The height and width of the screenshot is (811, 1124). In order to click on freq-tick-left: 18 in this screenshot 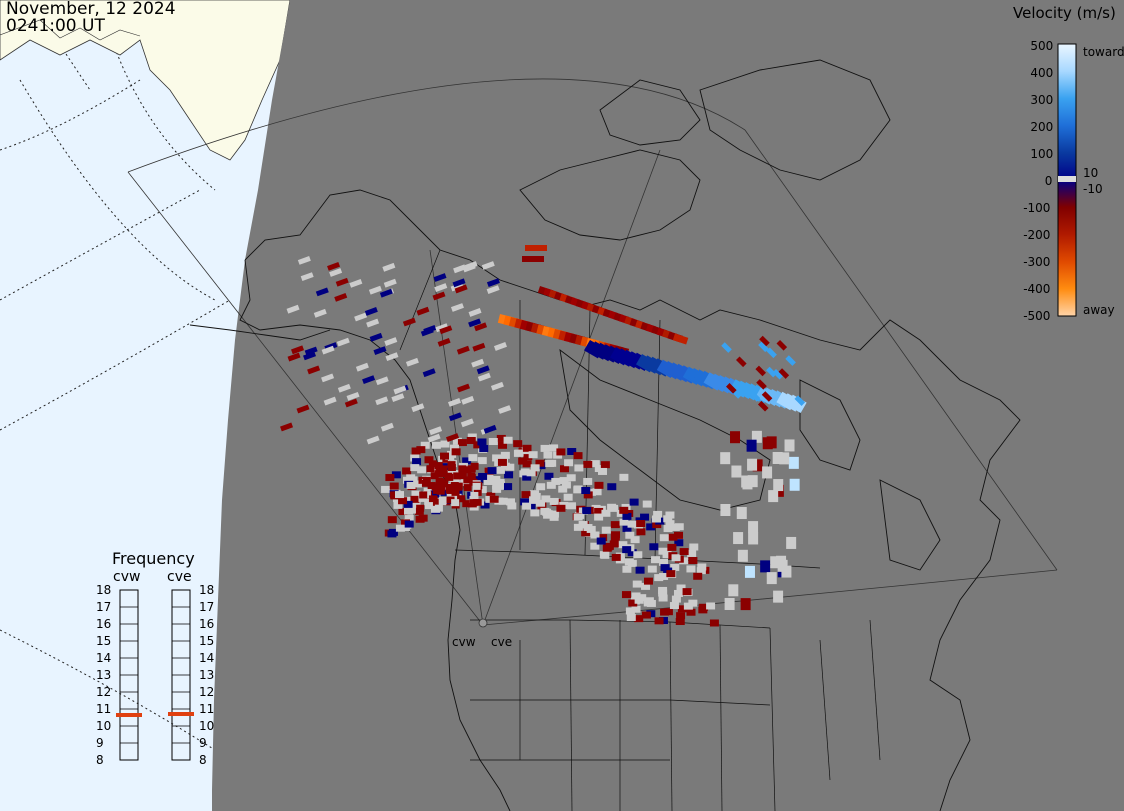, I will do `click(104, 590)`.